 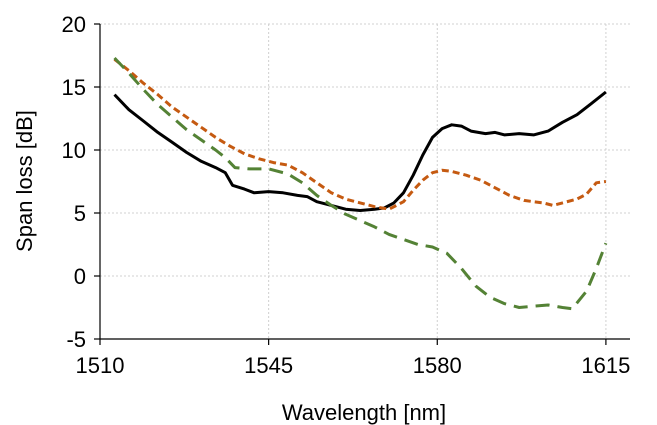 What do you see at coordinates (80, 213) in the screenshot?
I see `y-tick-label: 5` at bounding box center [80, 213].